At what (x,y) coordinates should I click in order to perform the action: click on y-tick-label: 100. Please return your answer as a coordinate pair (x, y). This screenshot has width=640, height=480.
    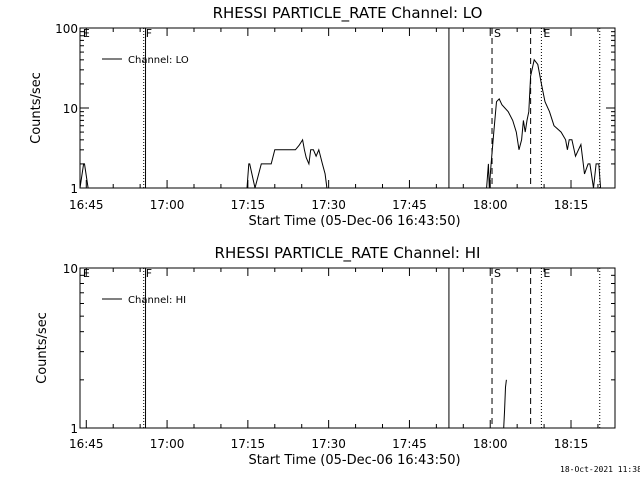
    Looking at the image, I should click on (66, 29).